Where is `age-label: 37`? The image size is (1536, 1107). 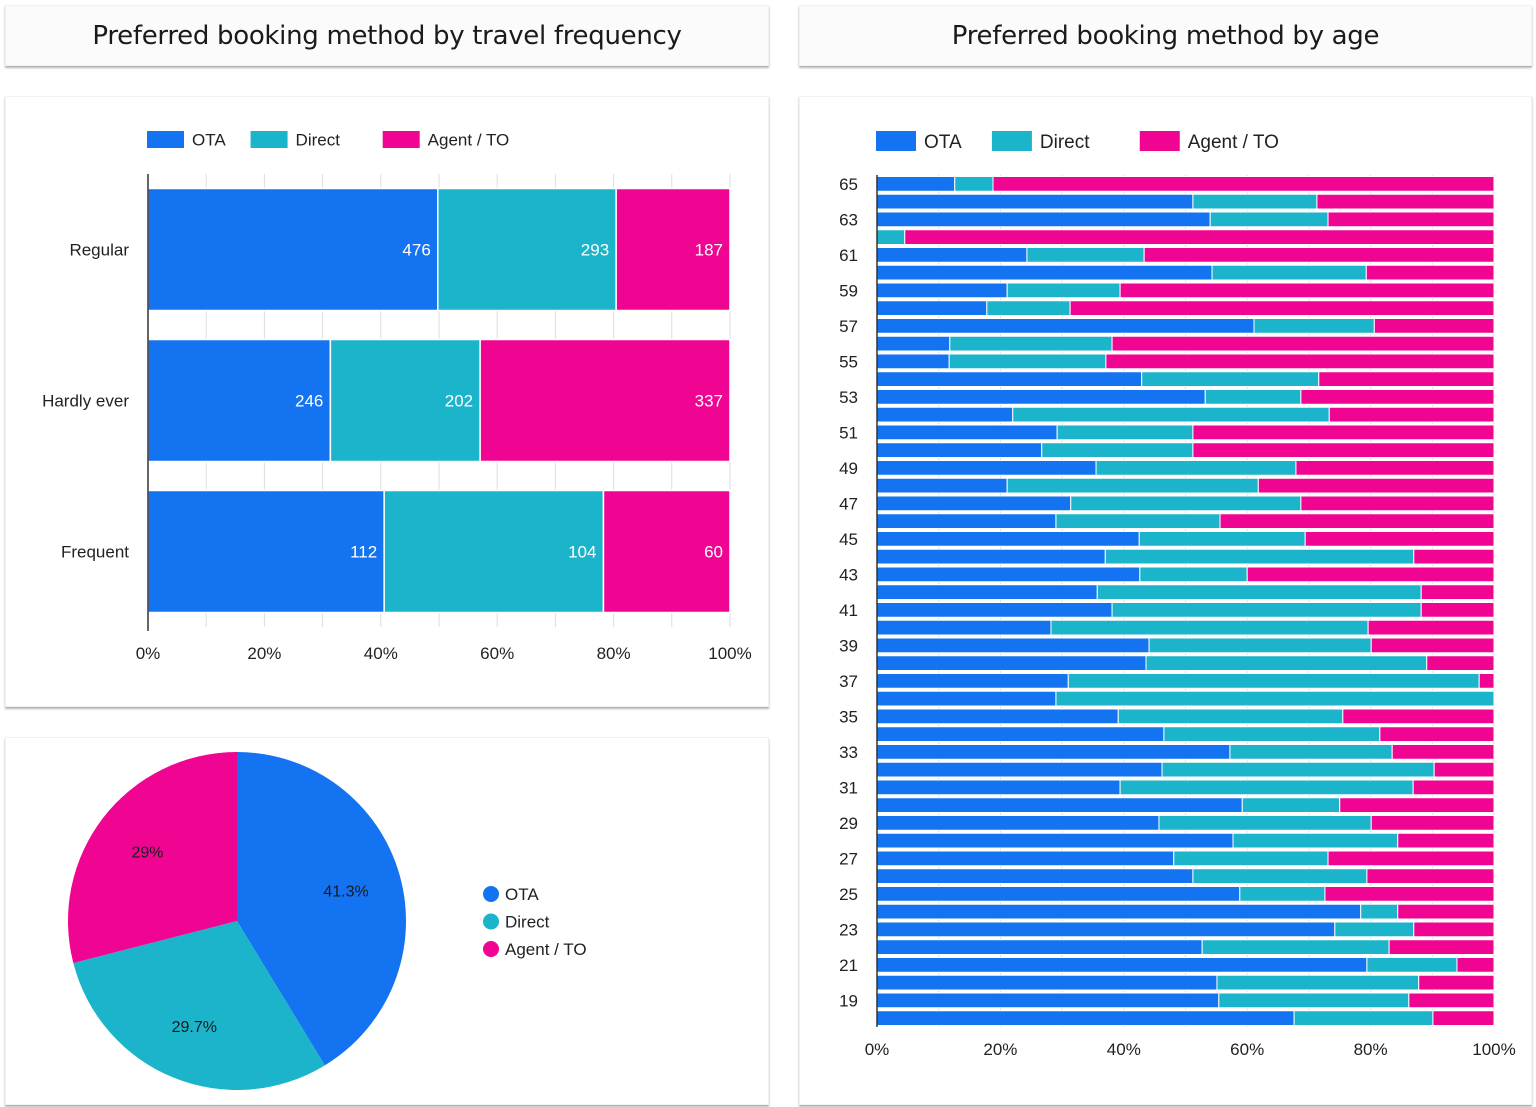
age-label: 37 is located at coordinates (848, 681).